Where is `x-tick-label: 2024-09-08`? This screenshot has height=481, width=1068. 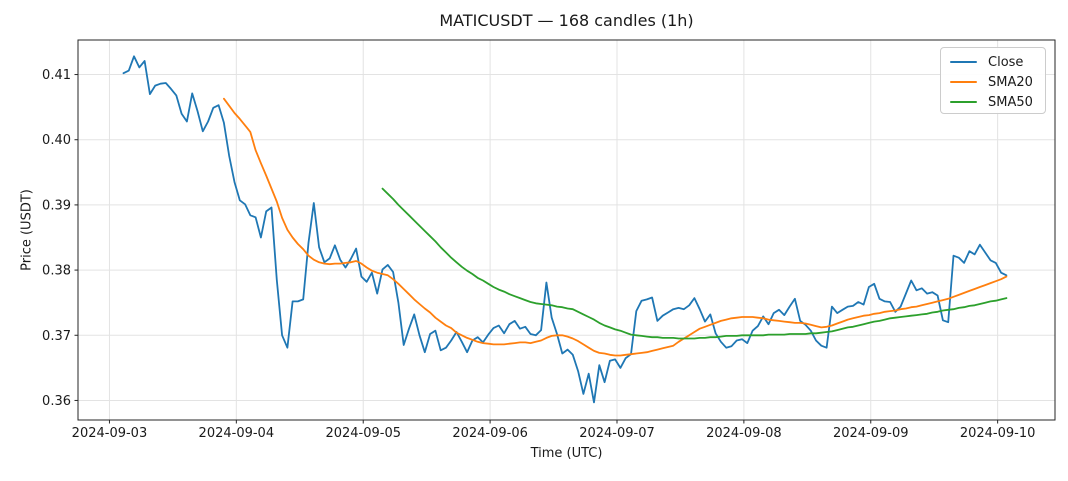
x-tick-label: 2024-09-08 is located at coordinates (744, 433).